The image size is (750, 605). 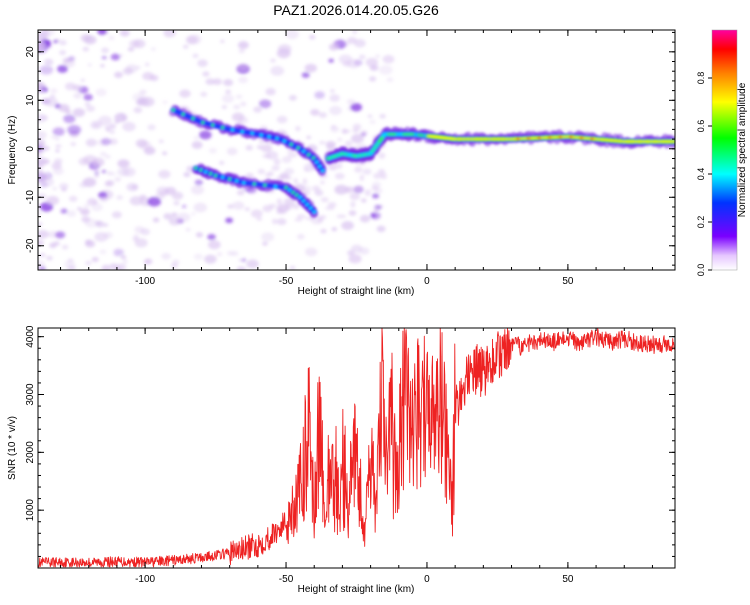 I want to click on colorbar-label: Normalized spectral amplitude, so click(x=742, y=149).